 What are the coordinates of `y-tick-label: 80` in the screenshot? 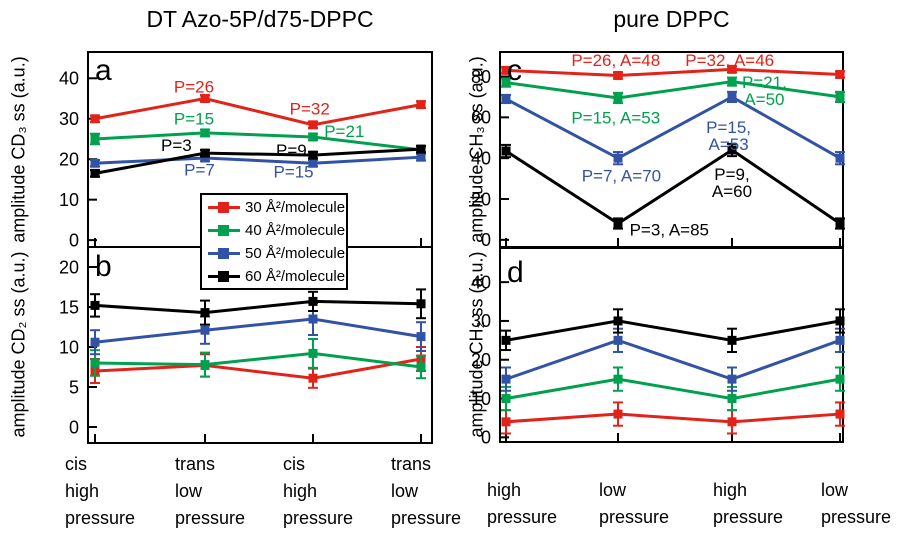 It's located at (481, 77).